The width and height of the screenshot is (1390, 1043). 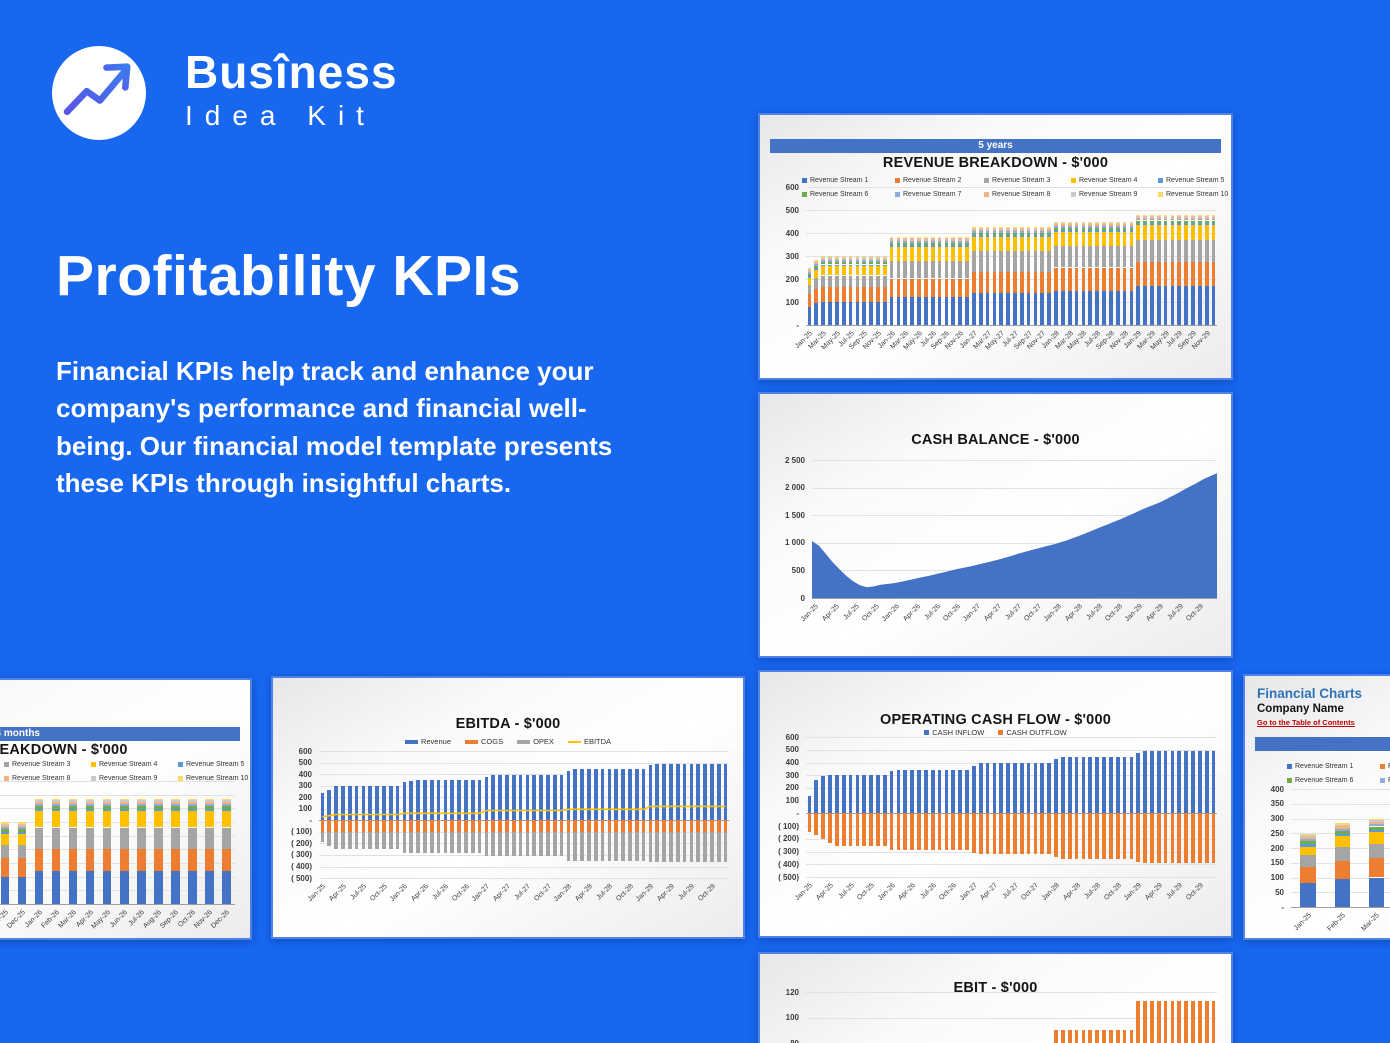 What do you see at coordinates (1306, 722) in the screenshot?
I see `table-of-contents-link: Go to the Table of Contents` at bounding box center [1306, 722].